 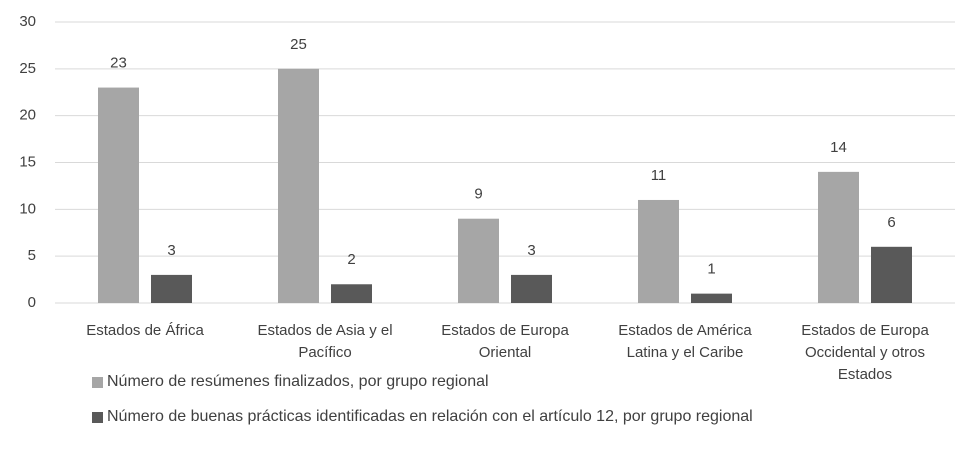 I want to click on x-tick-label: Estados de Europa Oriental, so click(x=505, y=341).